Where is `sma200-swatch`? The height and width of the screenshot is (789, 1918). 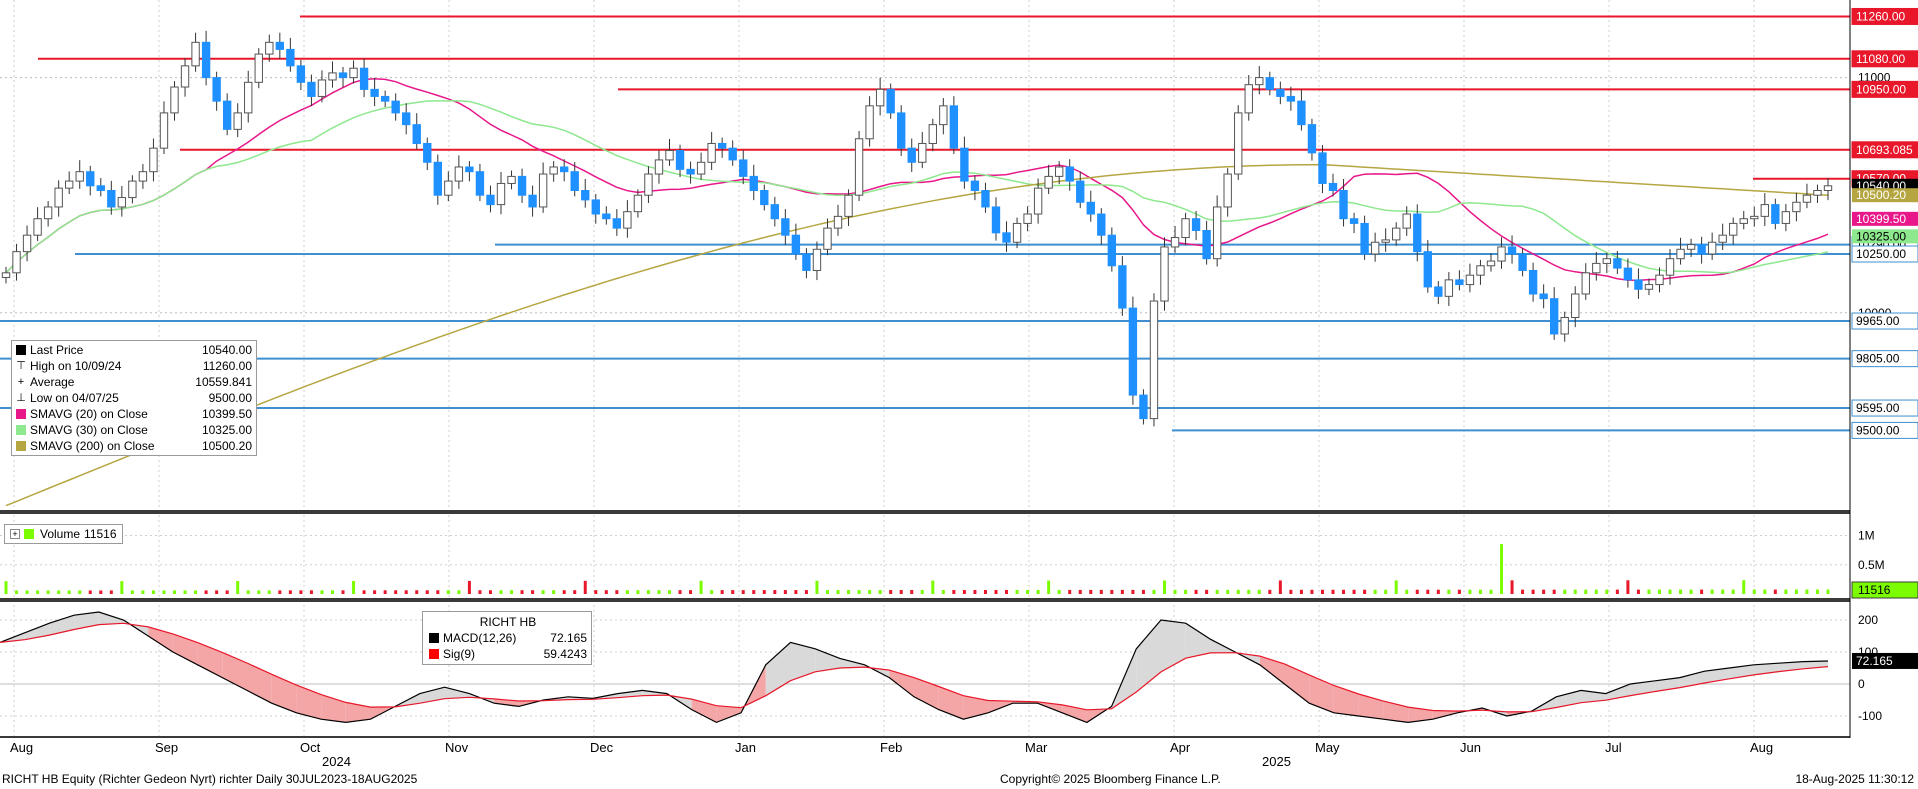
sma200-swatch is located at coordinates (21, 446).